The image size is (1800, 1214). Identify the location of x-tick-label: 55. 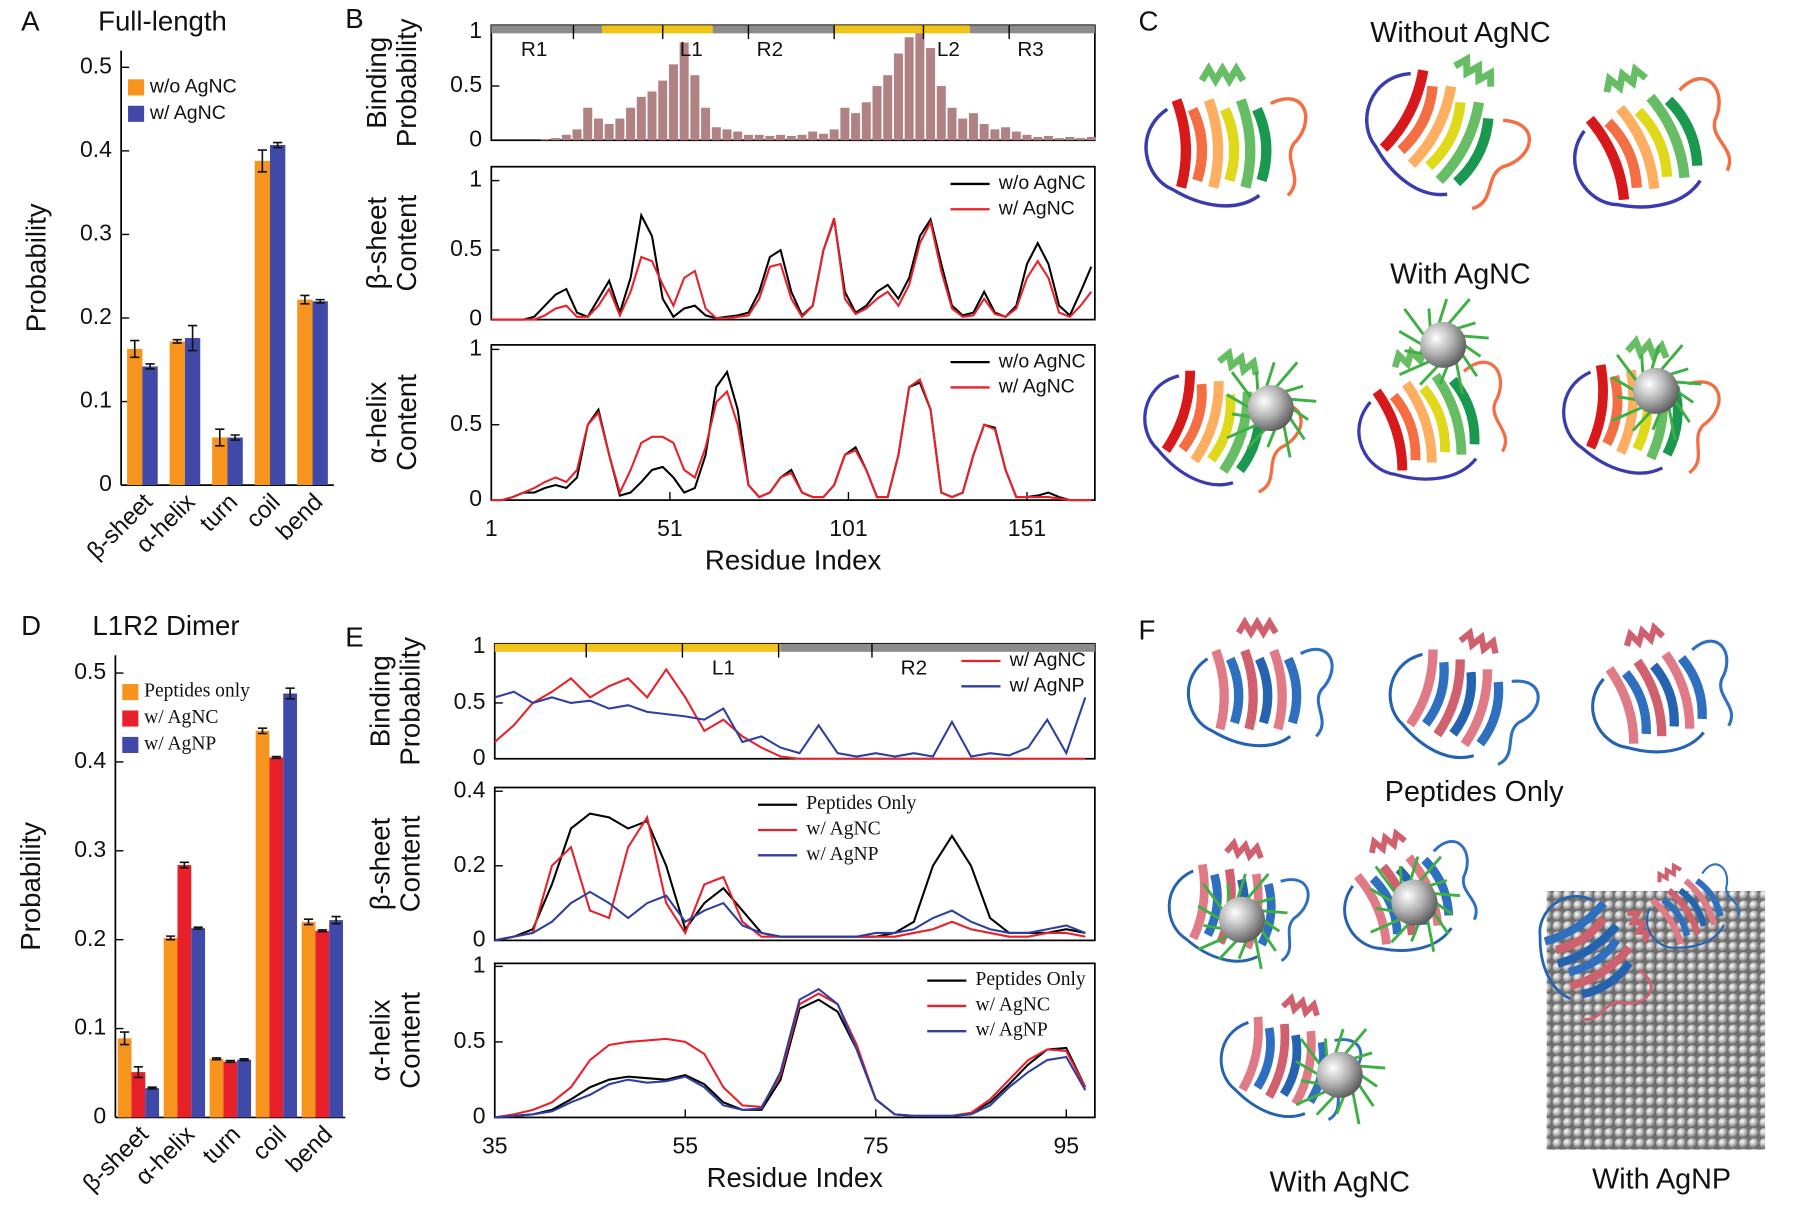
(685, 1145).